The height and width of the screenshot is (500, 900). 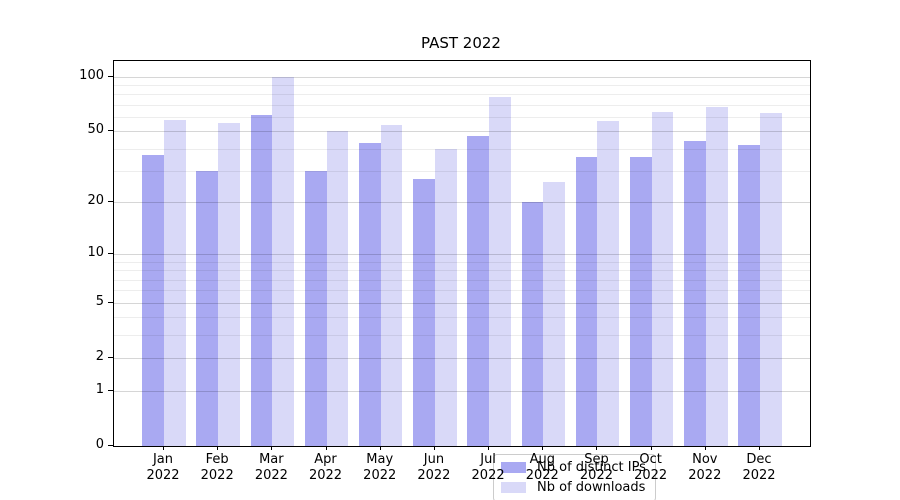 I want to click on y-tick-label: 20, so click(x=95, y=201).